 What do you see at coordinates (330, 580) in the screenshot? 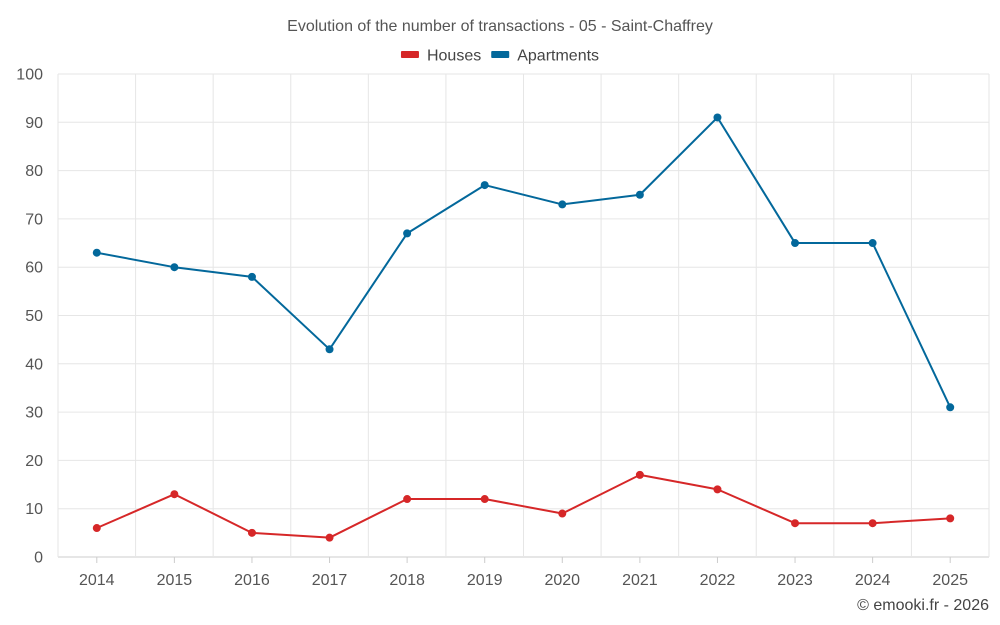
I see `x-tick-label: 2017` at bounding box center [330, 580].